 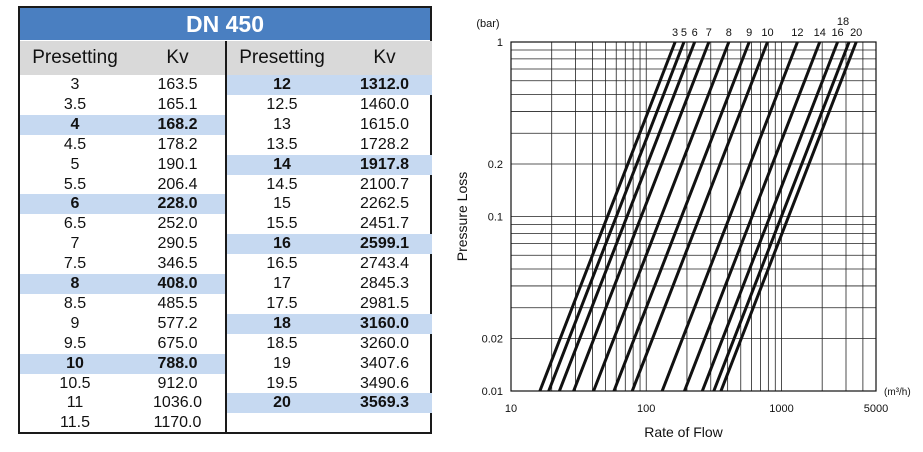 What do you see at coordinates (226, 237) in the screenshot?
I see `column-divider` at bounding box center [226, 237].